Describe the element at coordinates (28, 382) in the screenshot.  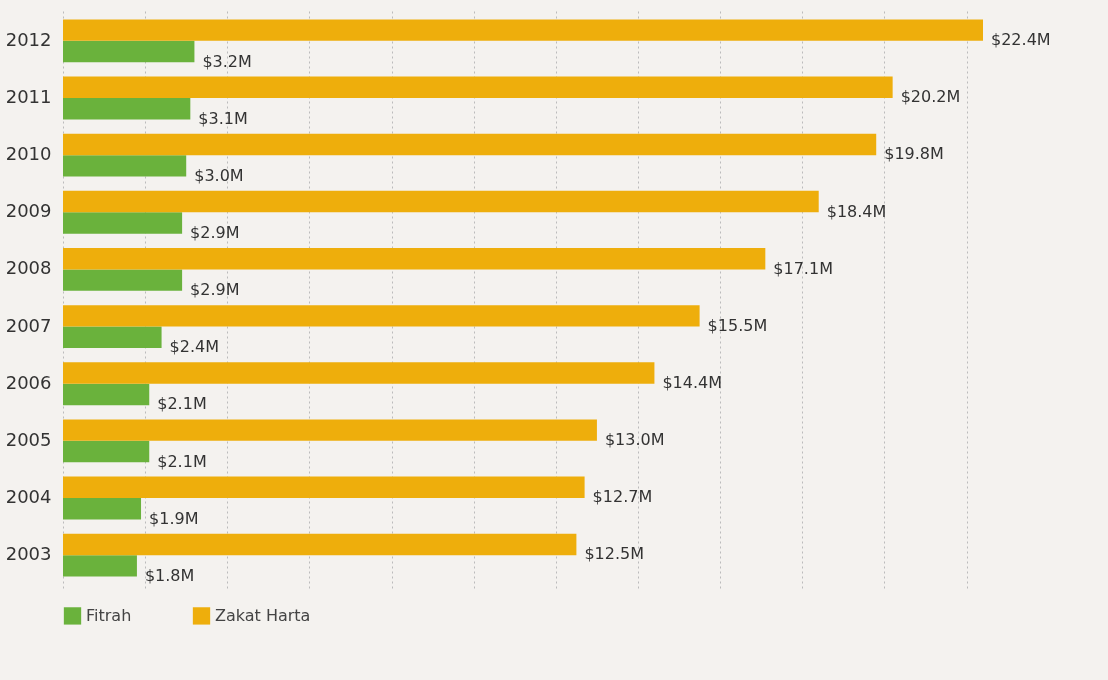
I see `y-tick-label: 2006` at that location.